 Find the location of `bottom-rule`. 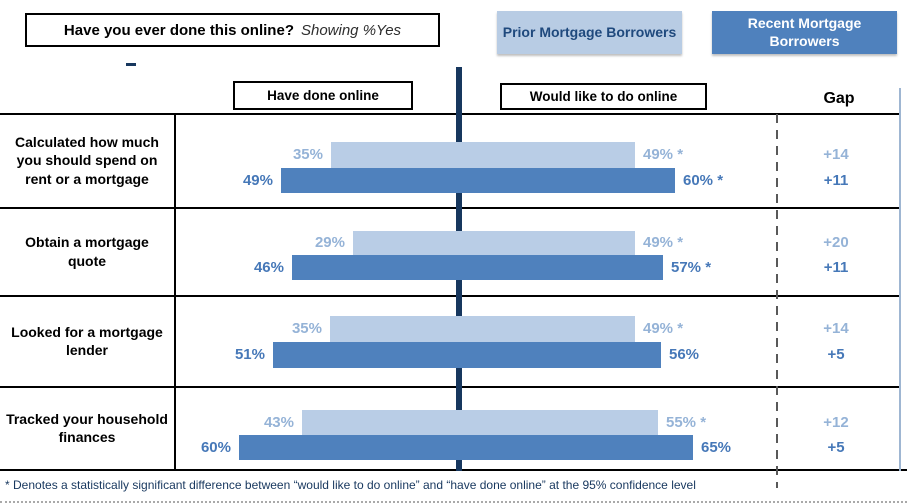

bottom-rule is located at coordinates (453, 470).